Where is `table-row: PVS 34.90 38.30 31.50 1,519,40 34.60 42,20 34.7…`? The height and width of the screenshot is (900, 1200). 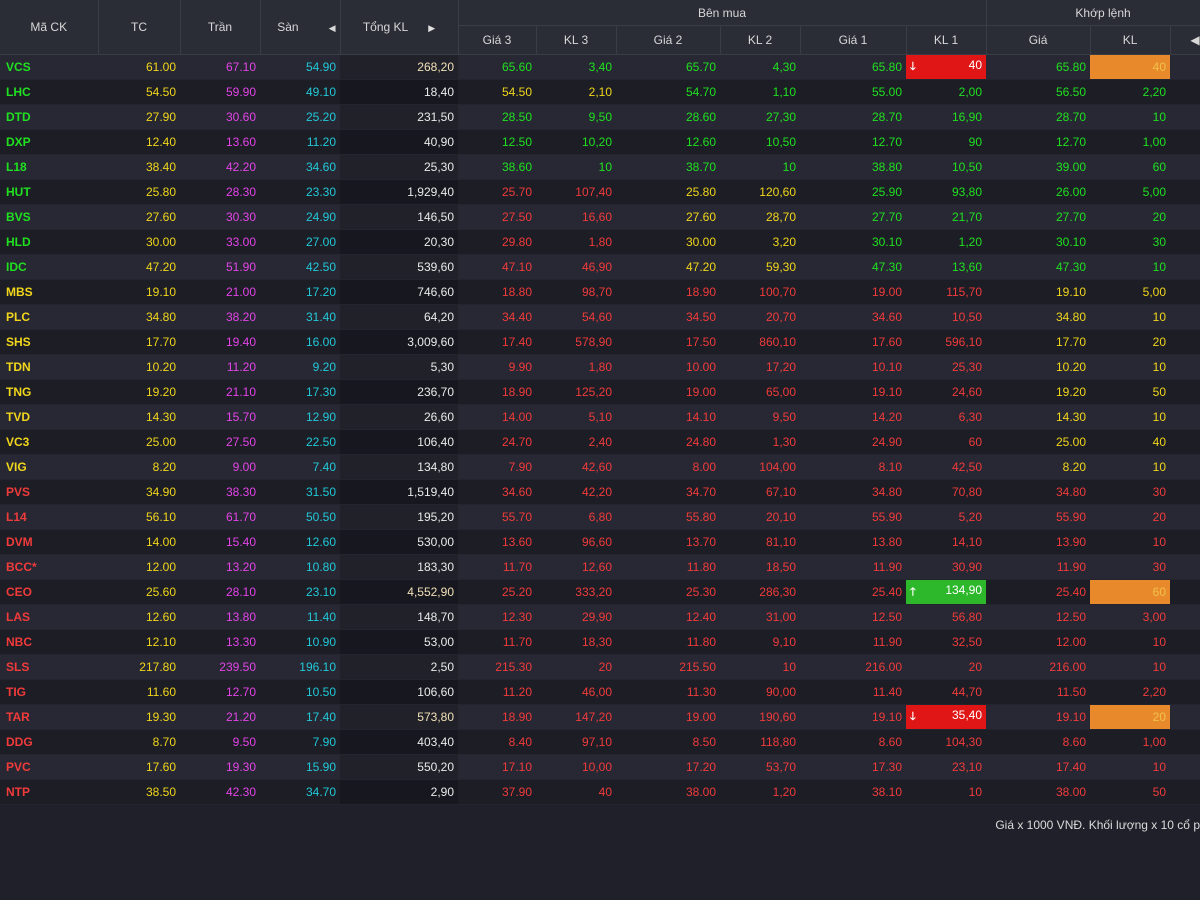
table-row: PVS 34.90 38.30 31.50 1,519,40 34.60 42,20 34.7… is located at coordinates (600, 492).